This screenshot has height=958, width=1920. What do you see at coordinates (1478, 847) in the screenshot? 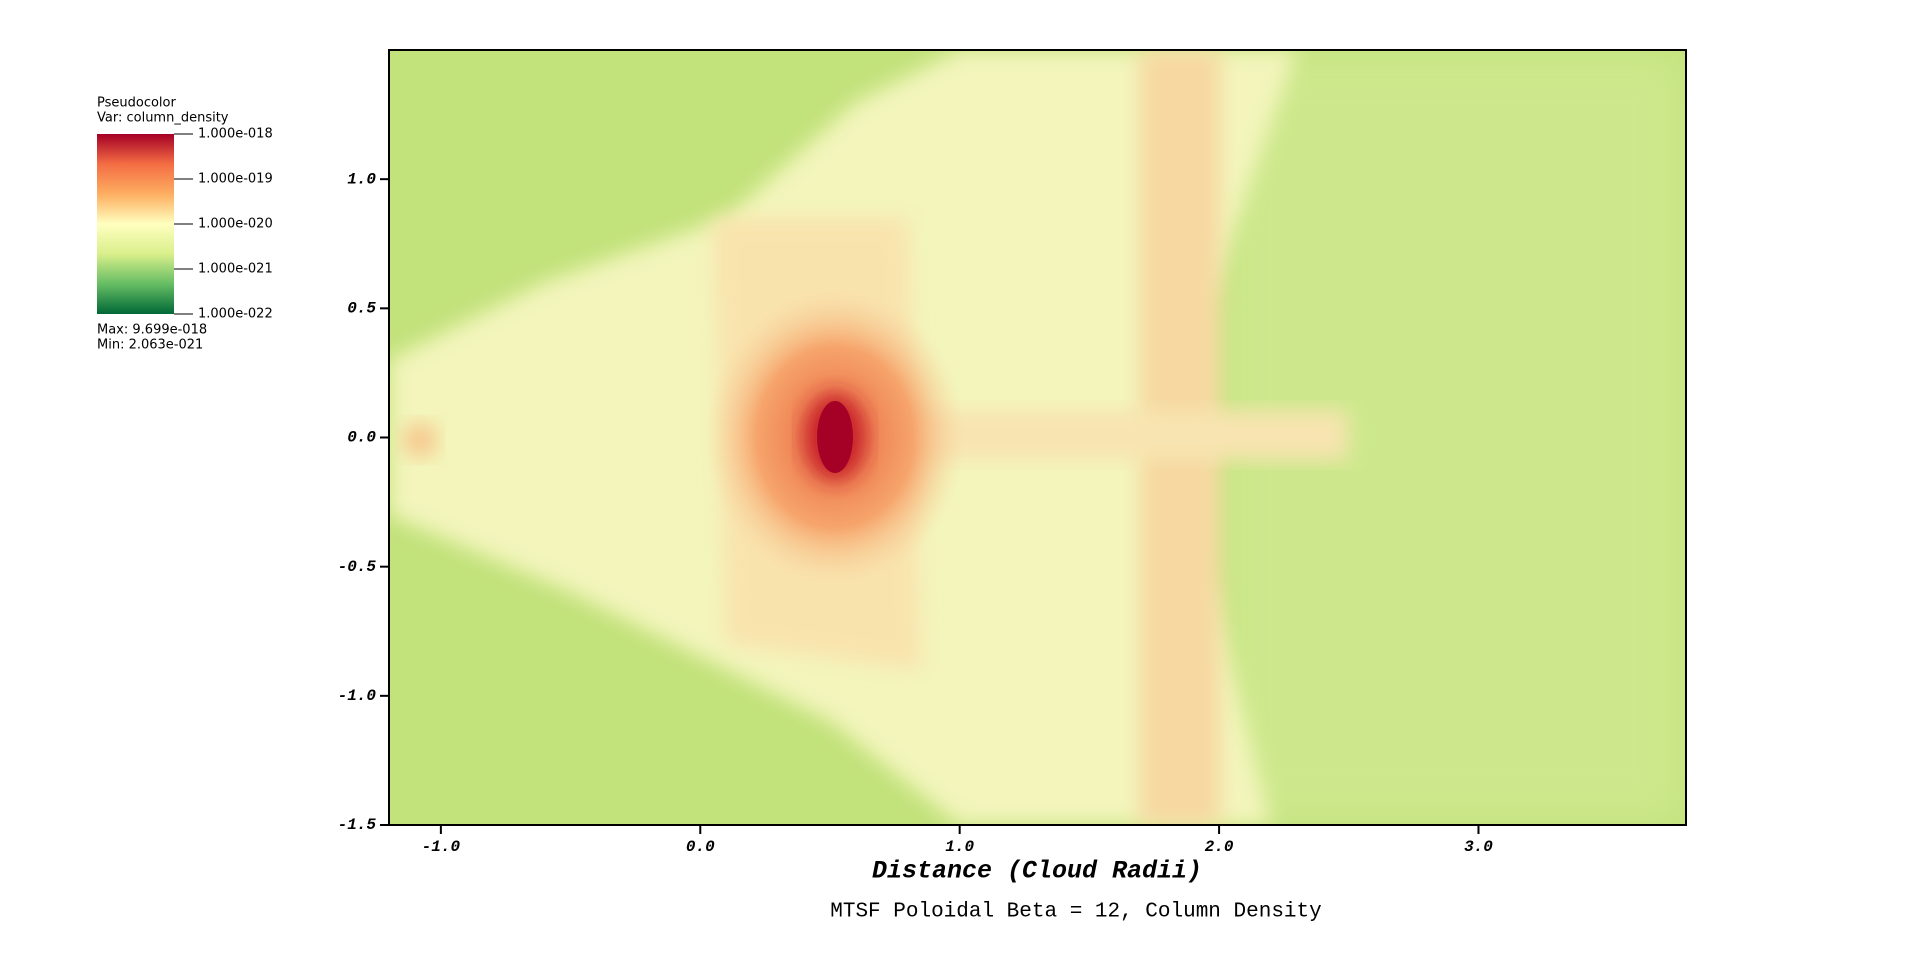
I see `x-tick-label: 3.0` at bounding box center [1478, 847].